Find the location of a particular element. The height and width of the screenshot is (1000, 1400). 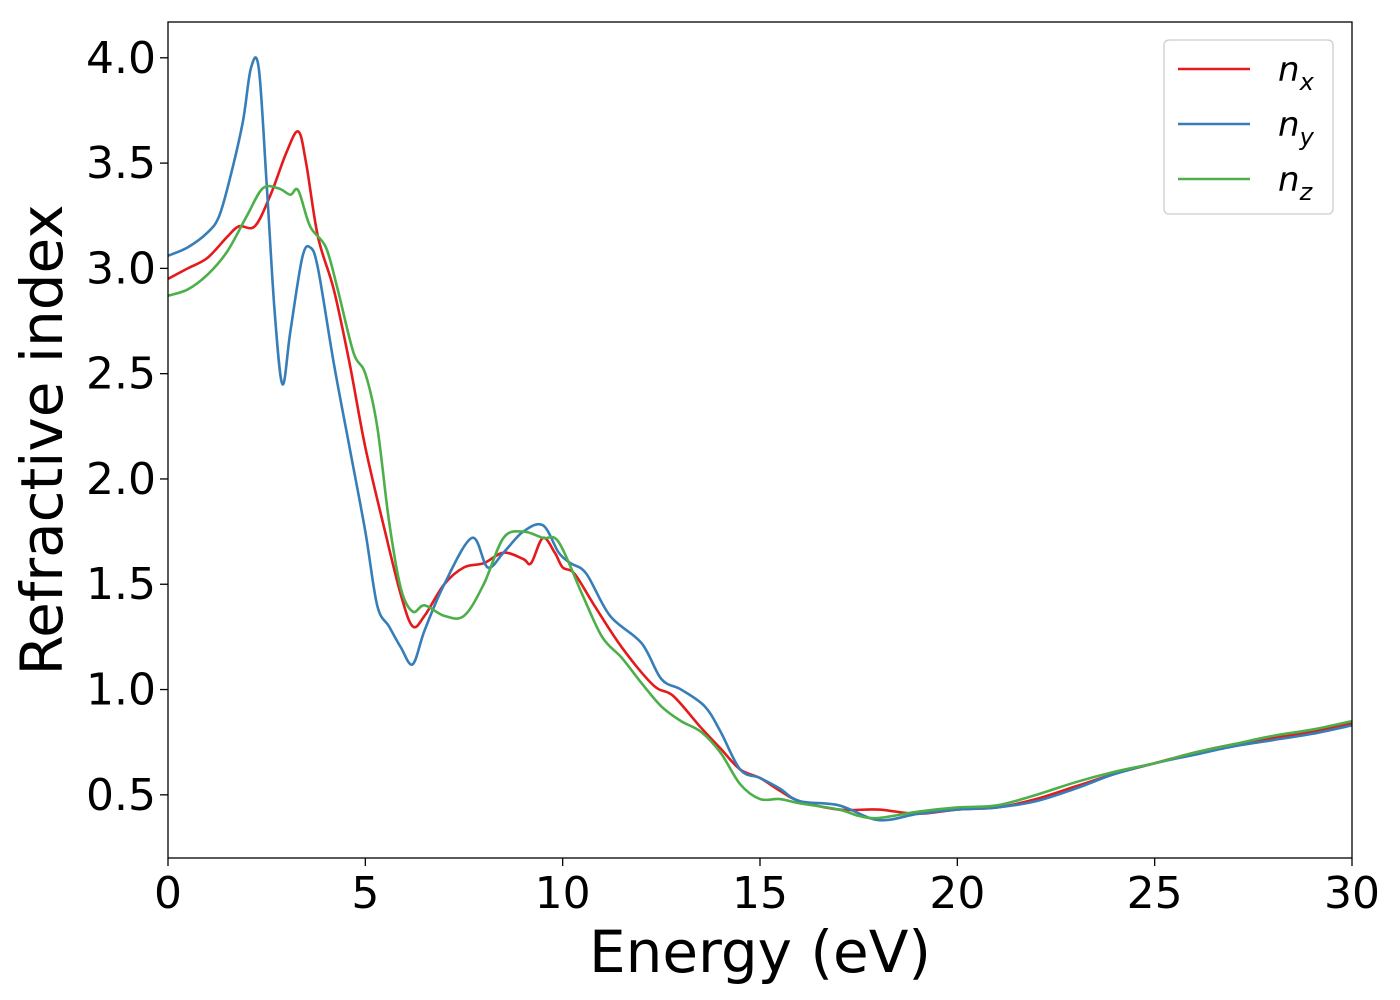

x-axis: 0 5 10 15 20 25 30 is located at coordinates (767, 888).